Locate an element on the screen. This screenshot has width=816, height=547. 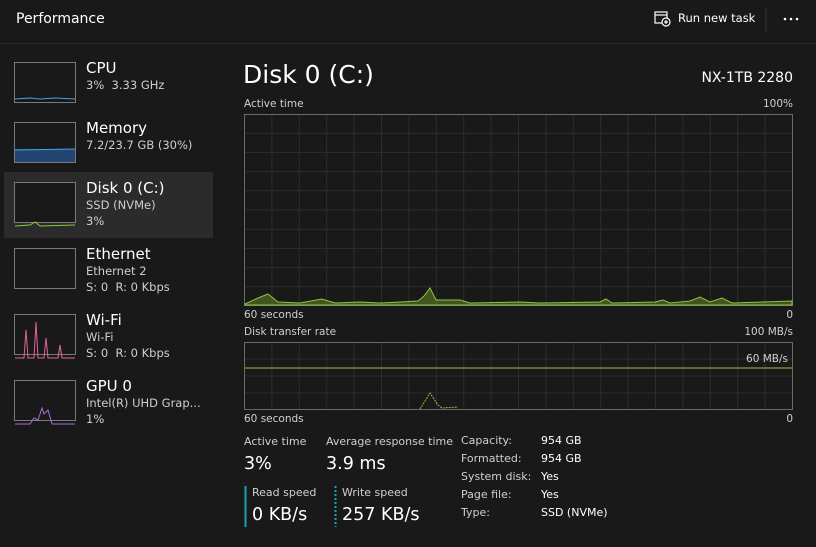
item-name: Memory is located at coordinates (117, 128).